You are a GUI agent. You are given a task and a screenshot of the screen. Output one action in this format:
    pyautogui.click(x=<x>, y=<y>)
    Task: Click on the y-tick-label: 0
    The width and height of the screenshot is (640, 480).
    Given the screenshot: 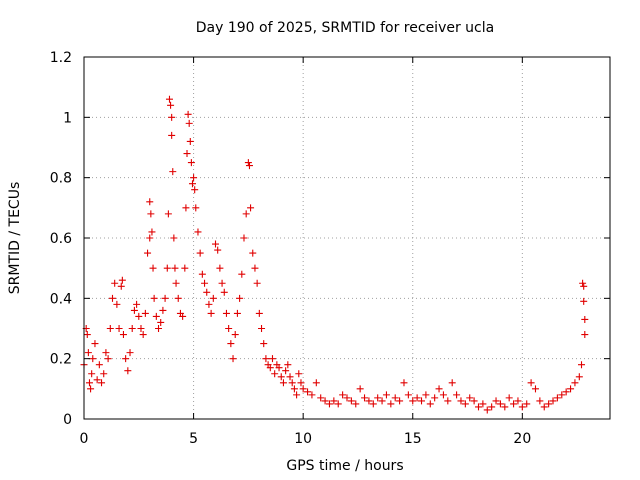 What is the action you would take?
    pyautogui.click(x=67, y=420)
    